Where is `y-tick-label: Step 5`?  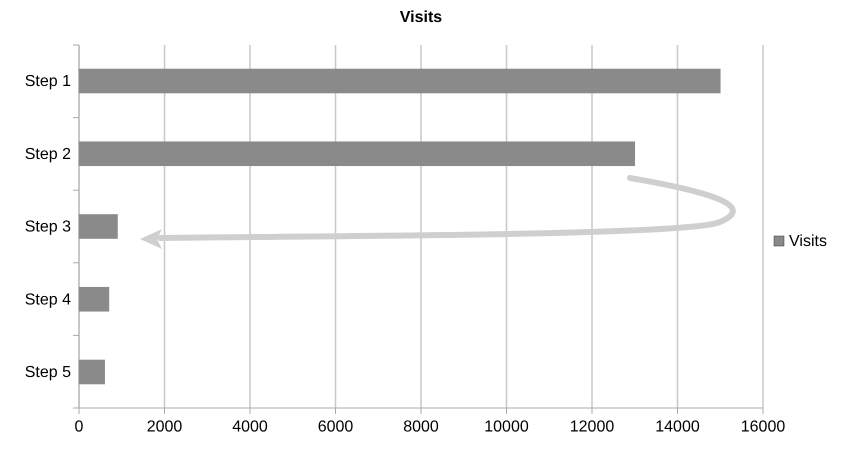 y-tick-label: Step 5 is located at coordinates (48, 373).